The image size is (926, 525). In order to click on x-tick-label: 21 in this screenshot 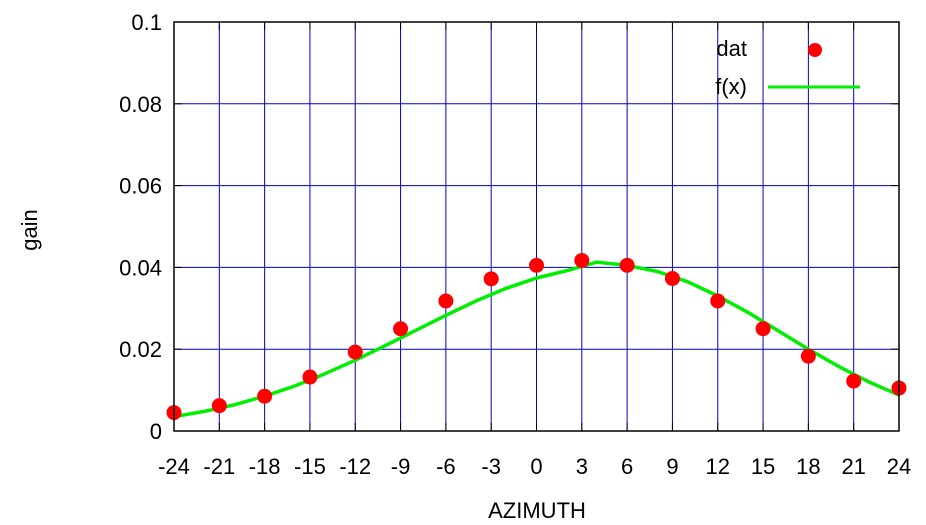, I will do `click(853, 466)`.